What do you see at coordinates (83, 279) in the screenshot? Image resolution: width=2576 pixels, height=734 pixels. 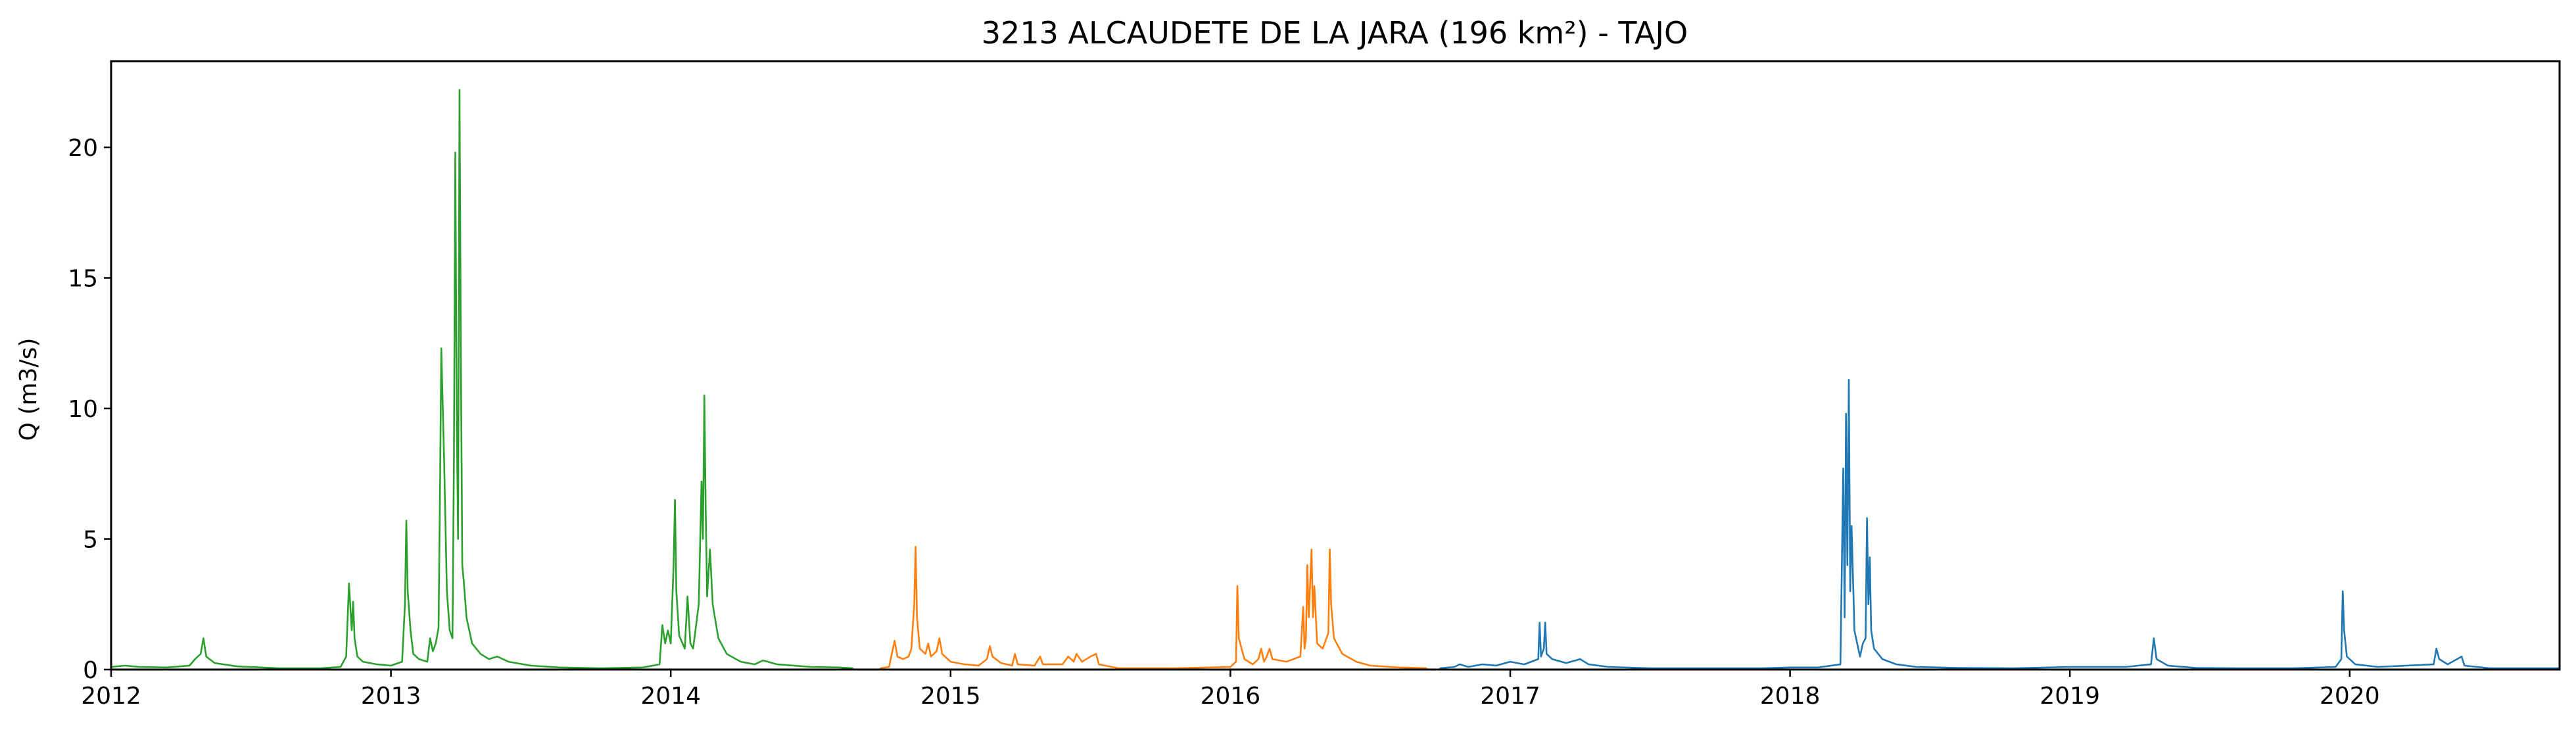 I see `y-tick-label: 15` at bounding box center [83, 279].